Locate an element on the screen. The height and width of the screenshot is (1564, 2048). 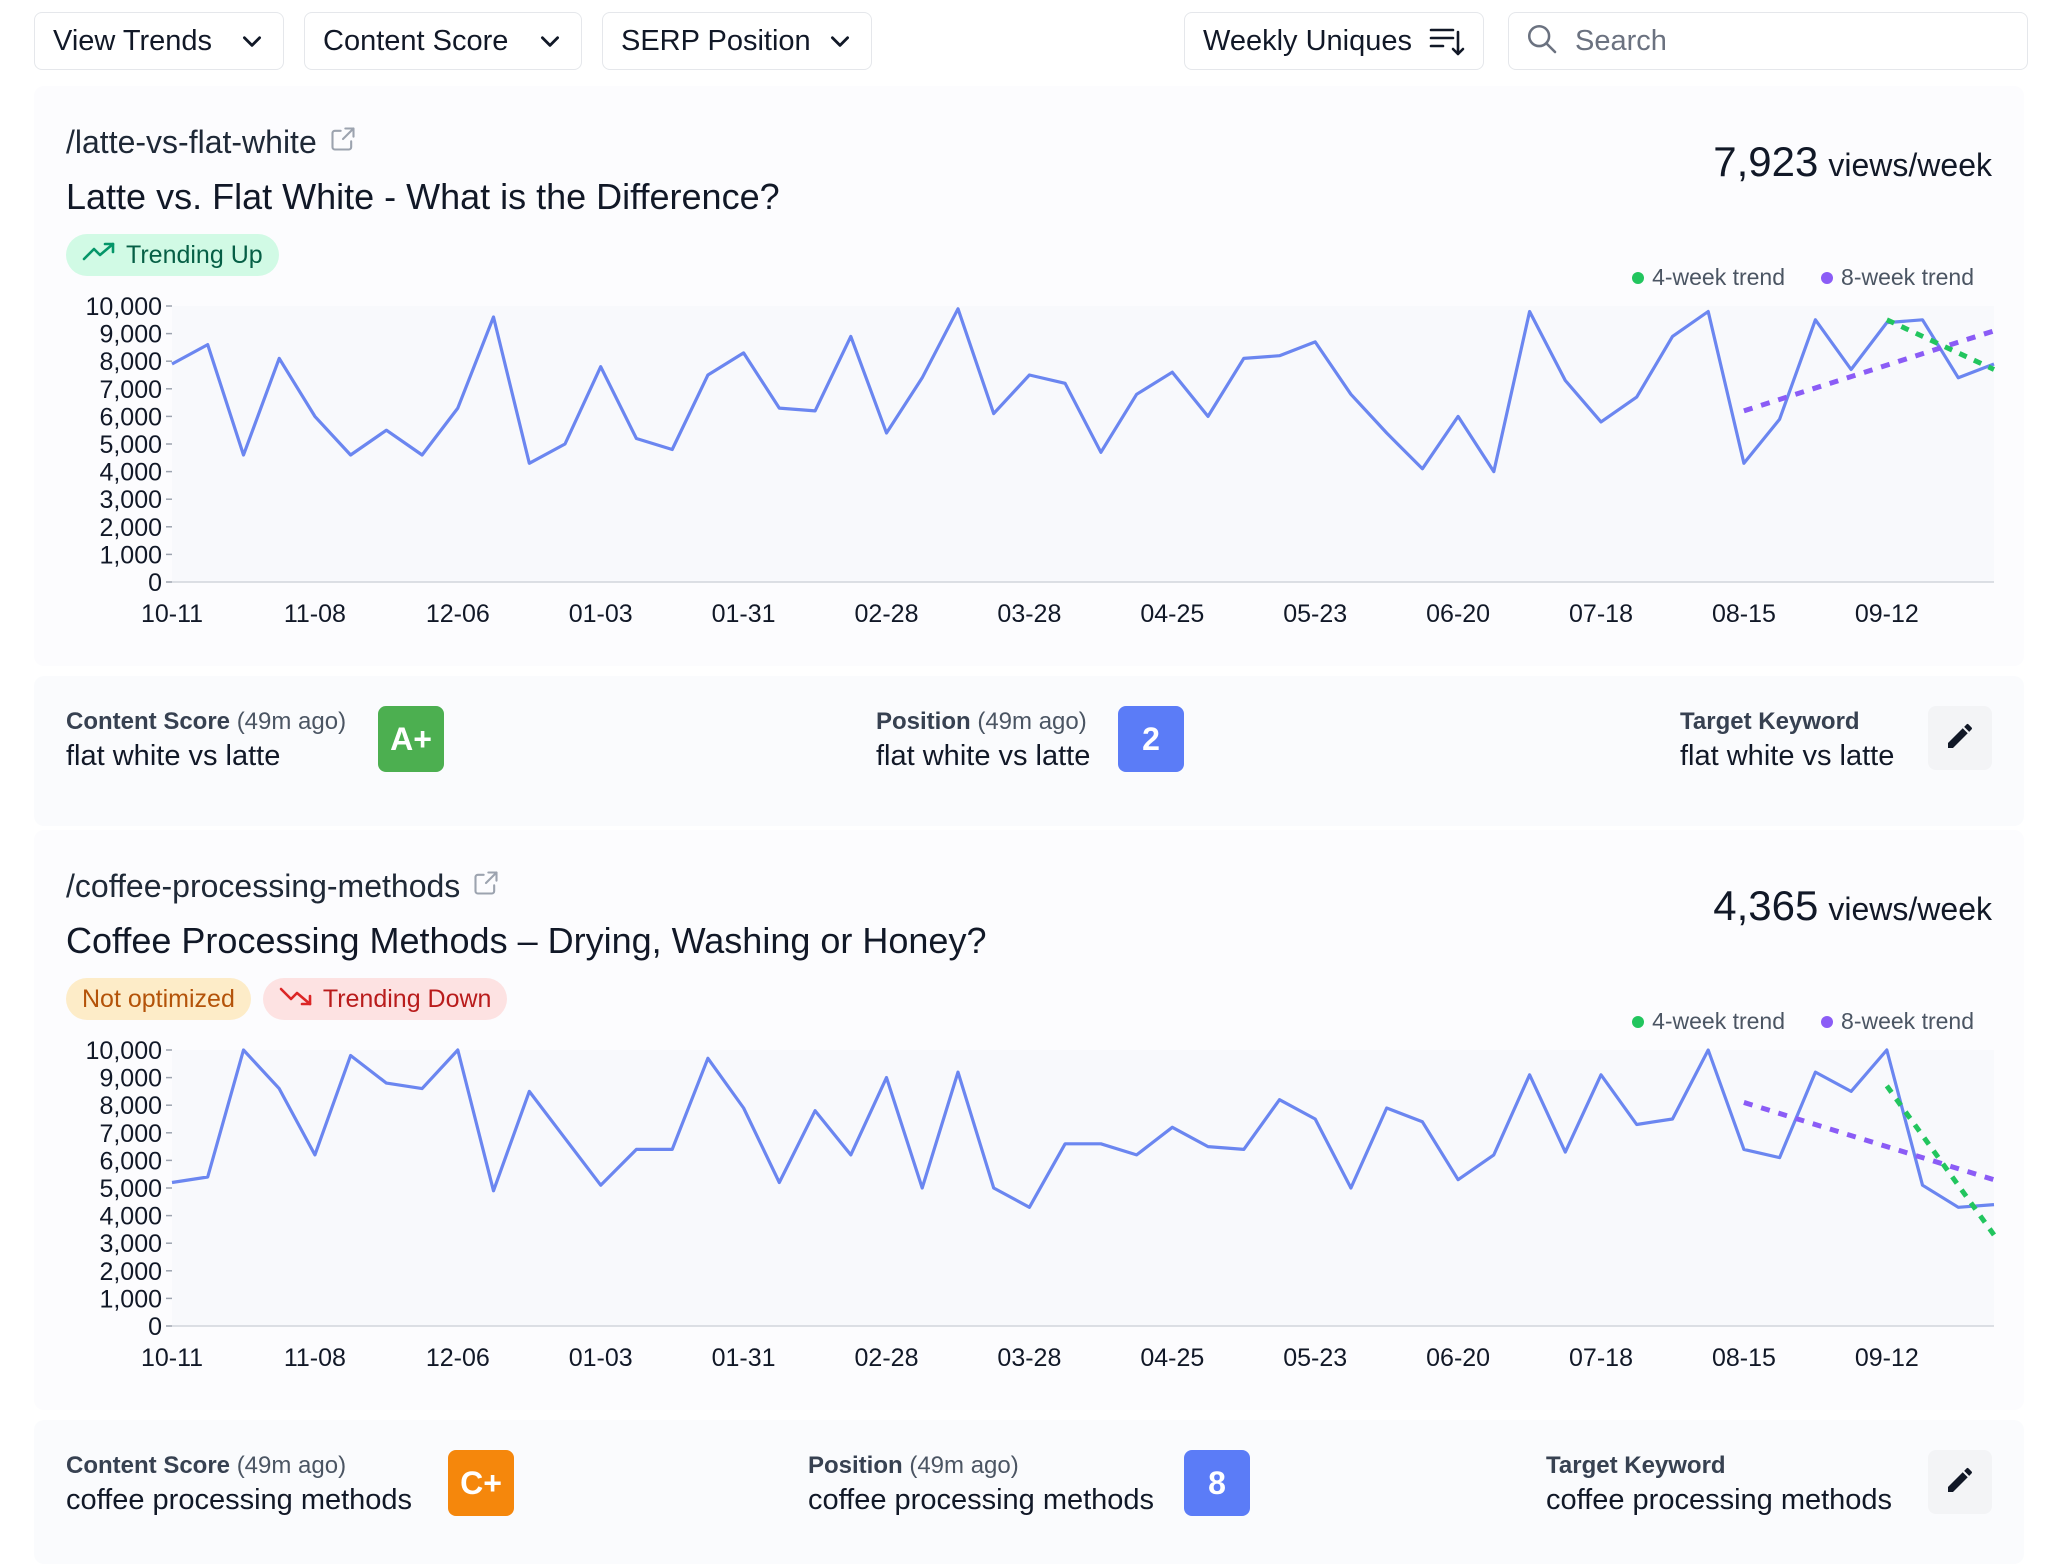
views-number: 7,923 is located at coordinates (1766, 161).